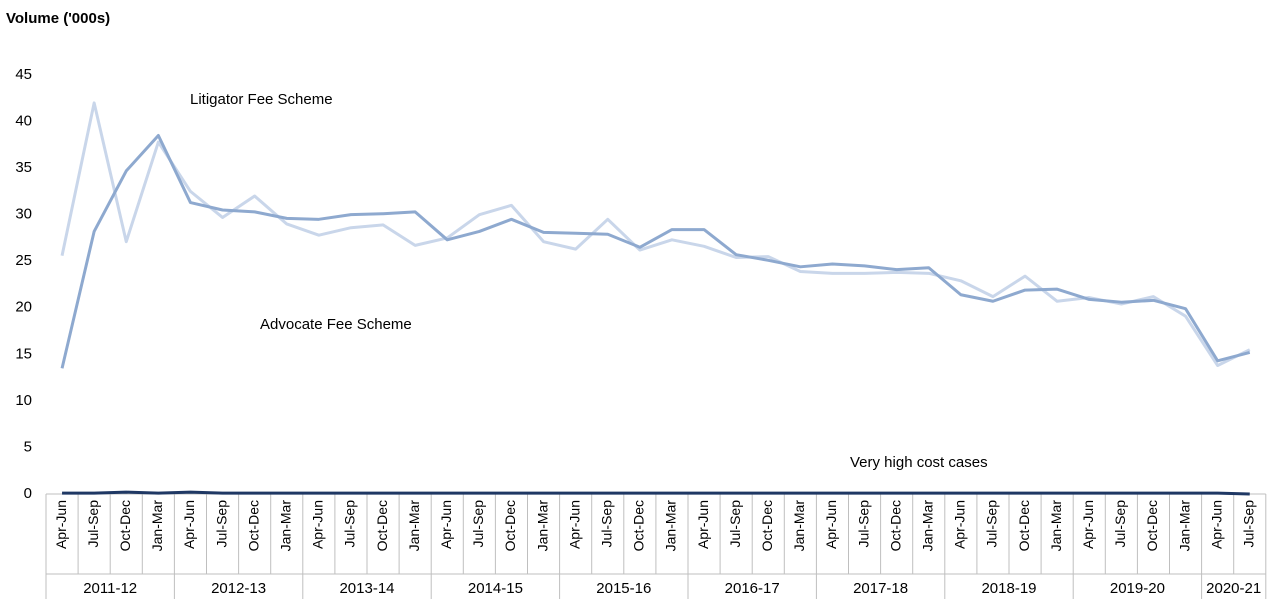  I want to click on series-line, so click(656, 493).